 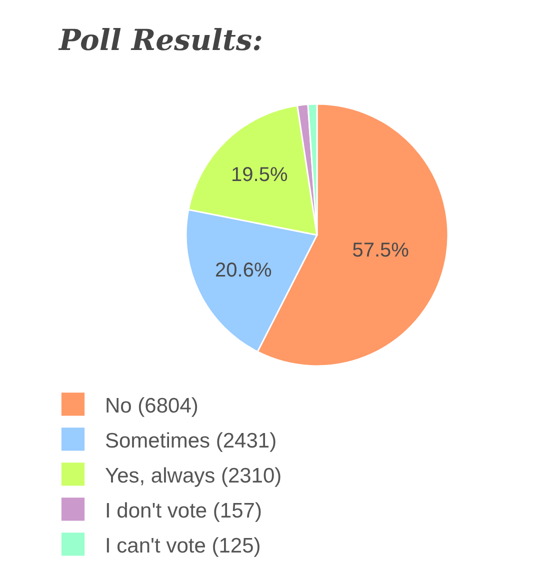 I want to click on legend-label: Yes, always (2310), so click(x=193, y=476).